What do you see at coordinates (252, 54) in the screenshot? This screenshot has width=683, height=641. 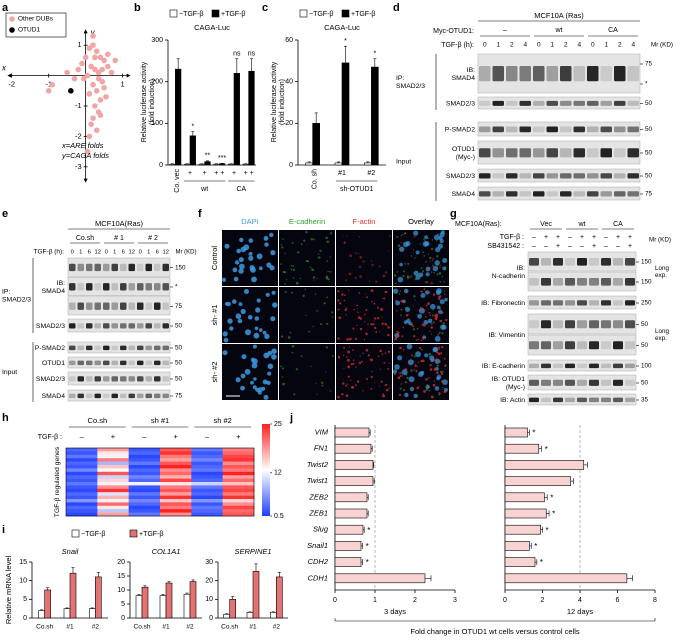 I see `significance: ns` at bounding box center [252, 54].